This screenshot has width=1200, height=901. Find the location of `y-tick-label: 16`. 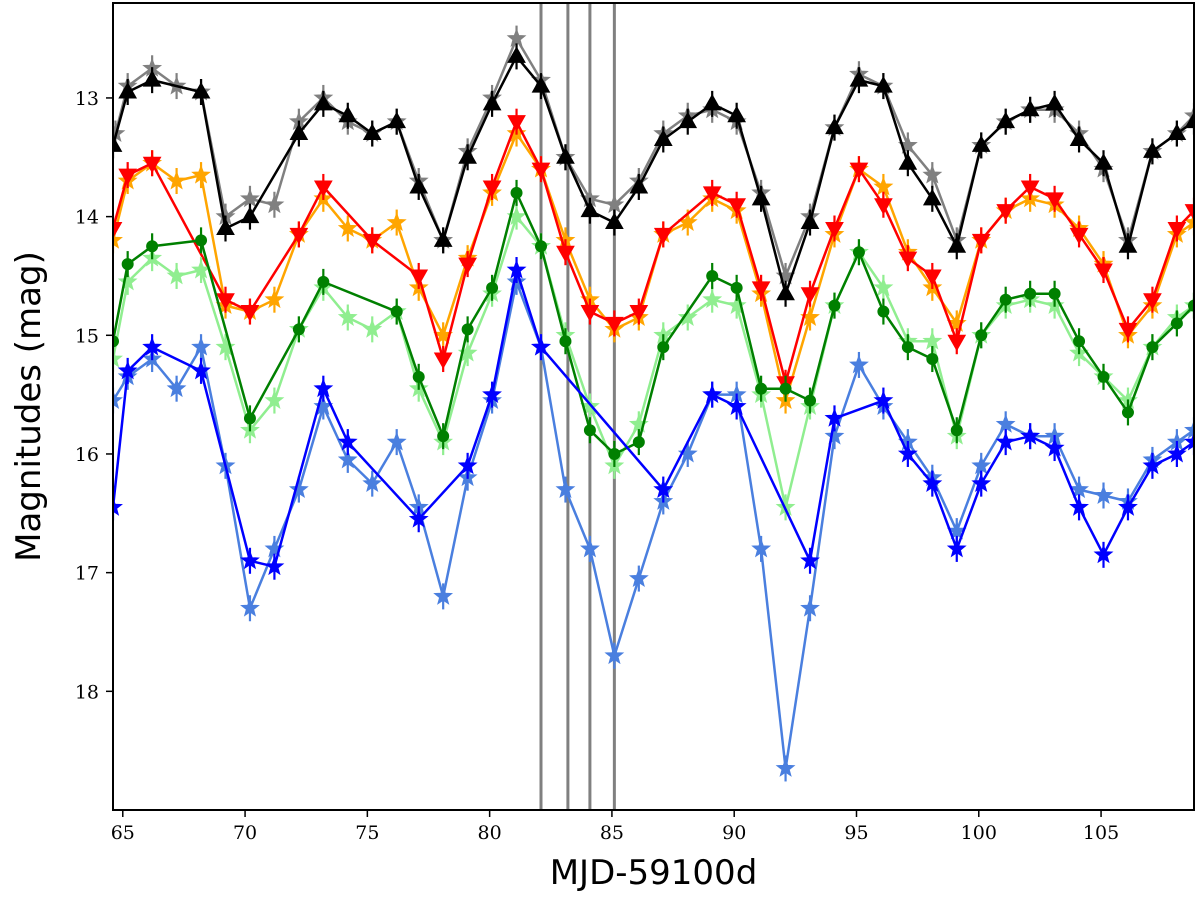

y-tick-label: 16 is located at coordinates (87, 455).